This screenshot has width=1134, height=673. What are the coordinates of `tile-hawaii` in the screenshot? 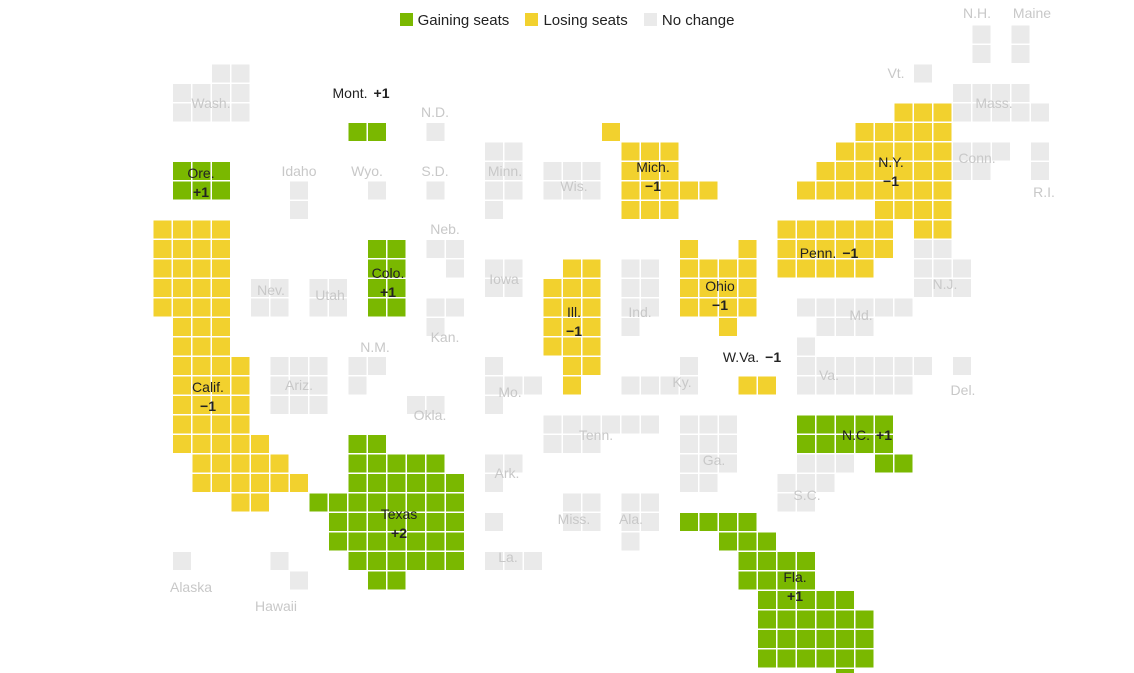 It's located at (299, 580).